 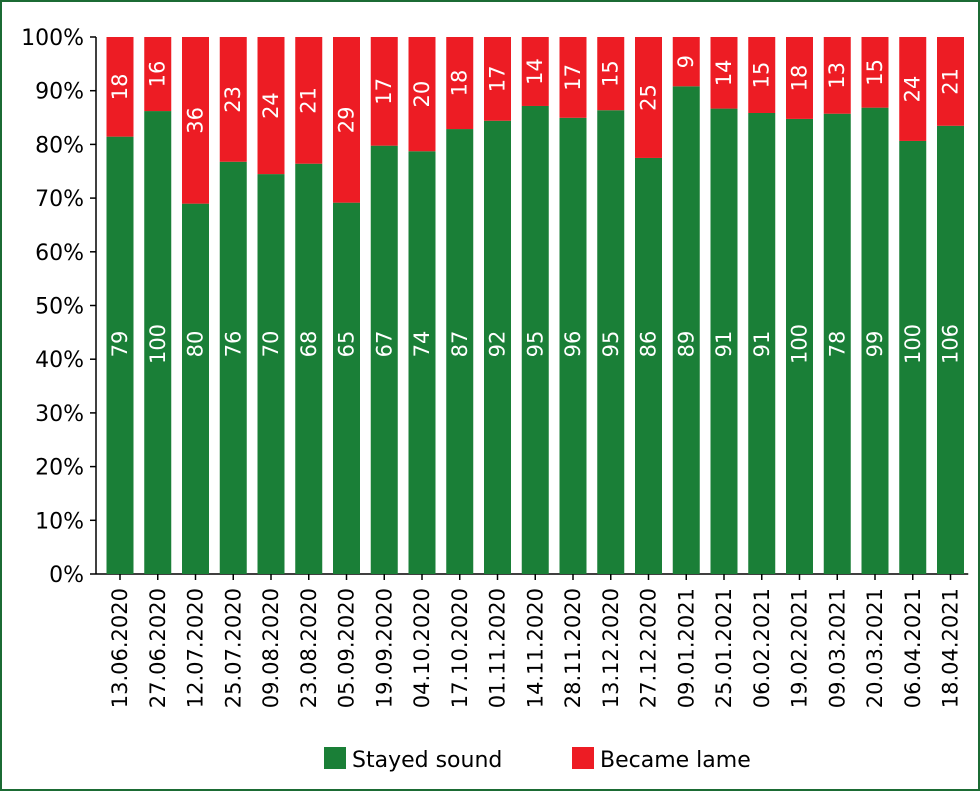 I want to click on x-tick-label: 13.12.2020, so click(x=611, y=648).